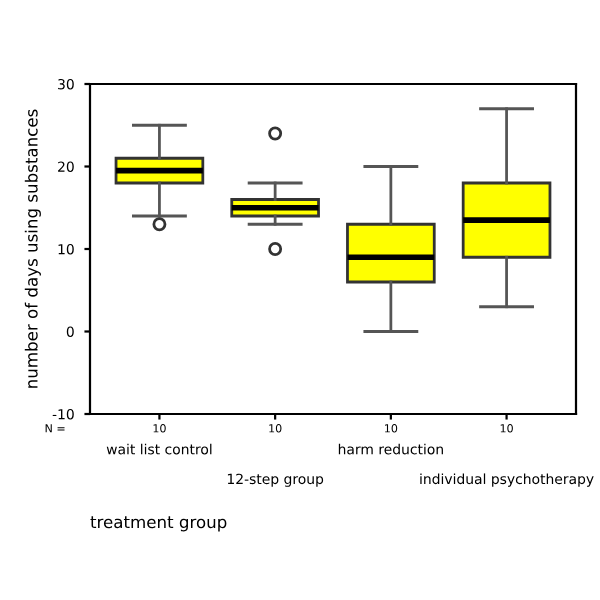 The image size is (600, 600). What do you see at coordinates (32, 248) in the screenshot?
I see `y-axis-title: number of days using substances` at bounding box center [32, 248].